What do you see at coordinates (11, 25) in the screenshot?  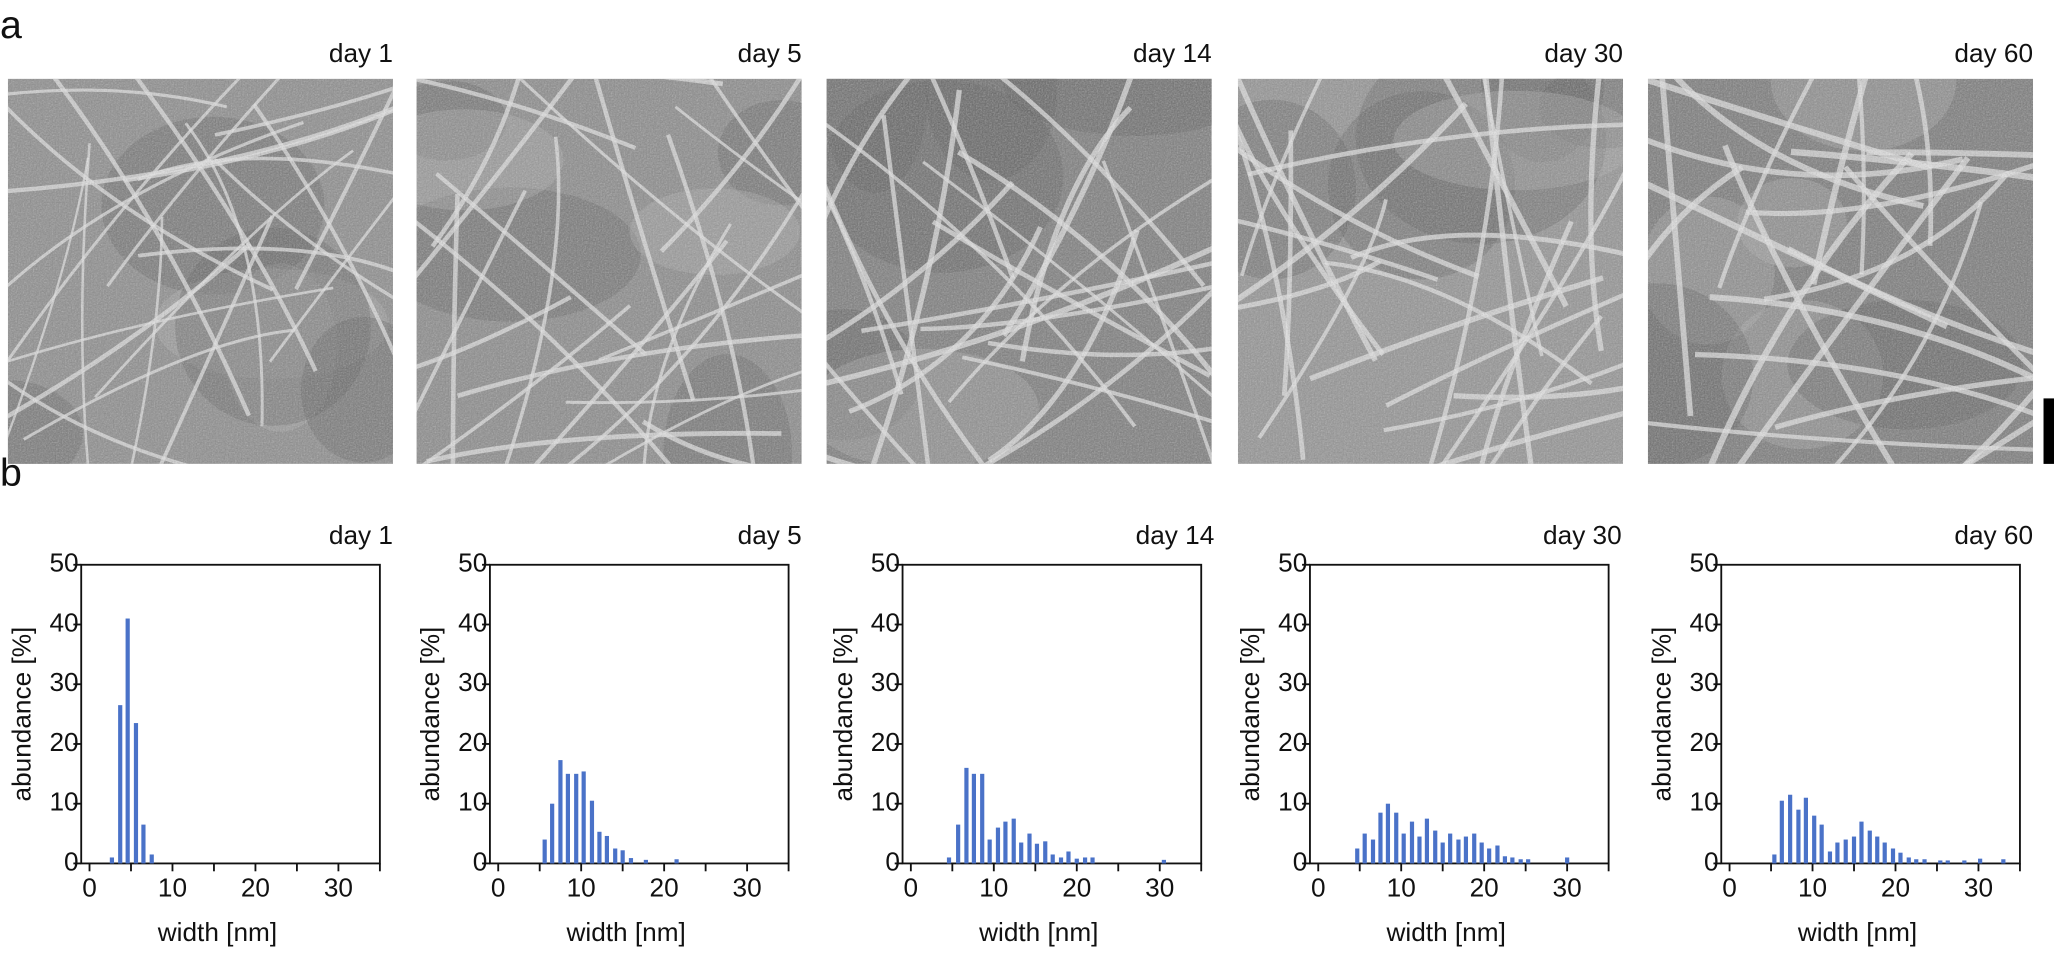 I see `panel-label: a` at bounding box center [11, 25].